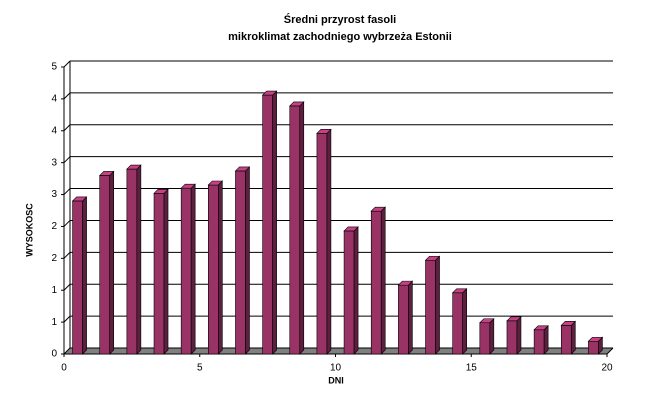  Describe the element at coordinates (340, 19) in the screenshot. I see `chart-title: Średni przyrost fasoli` at that location.